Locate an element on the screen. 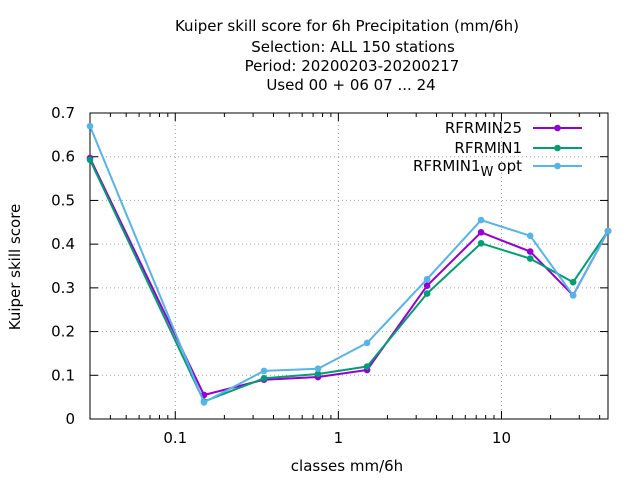 The height and width of the screenshot is (484, 640). x-tick-labels: 0.1 1 10 is located at coordinates (337, 438).